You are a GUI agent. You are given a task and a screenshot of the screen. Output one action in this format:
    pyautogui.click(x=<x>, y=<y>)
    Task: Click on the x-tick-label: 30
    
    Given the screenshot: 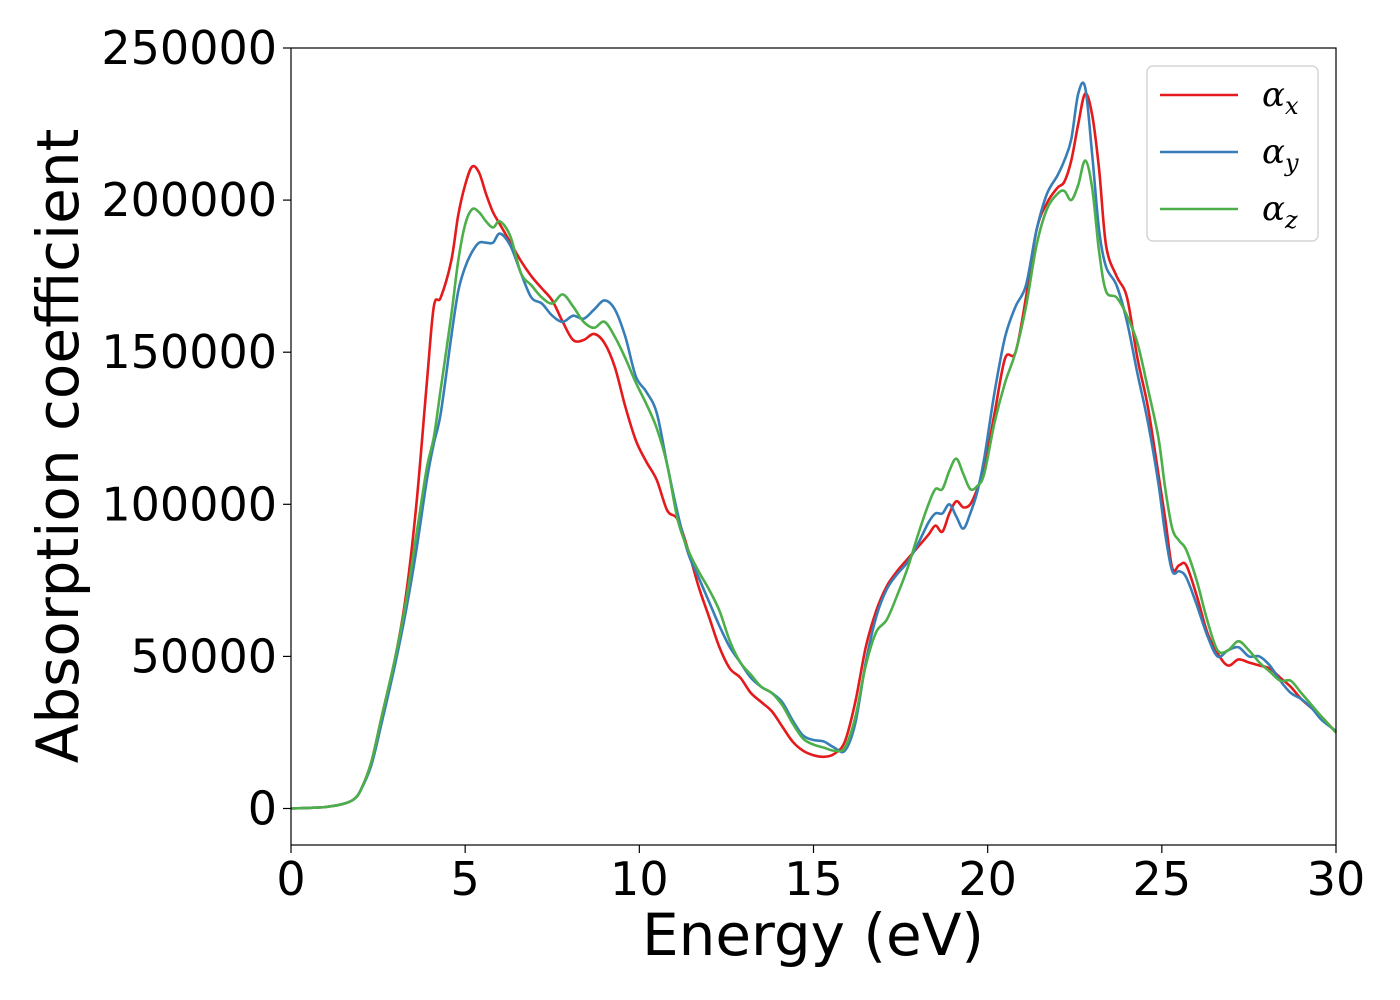 What is the action you would take?
    pyautogui.click(x=1336, y=879)
    